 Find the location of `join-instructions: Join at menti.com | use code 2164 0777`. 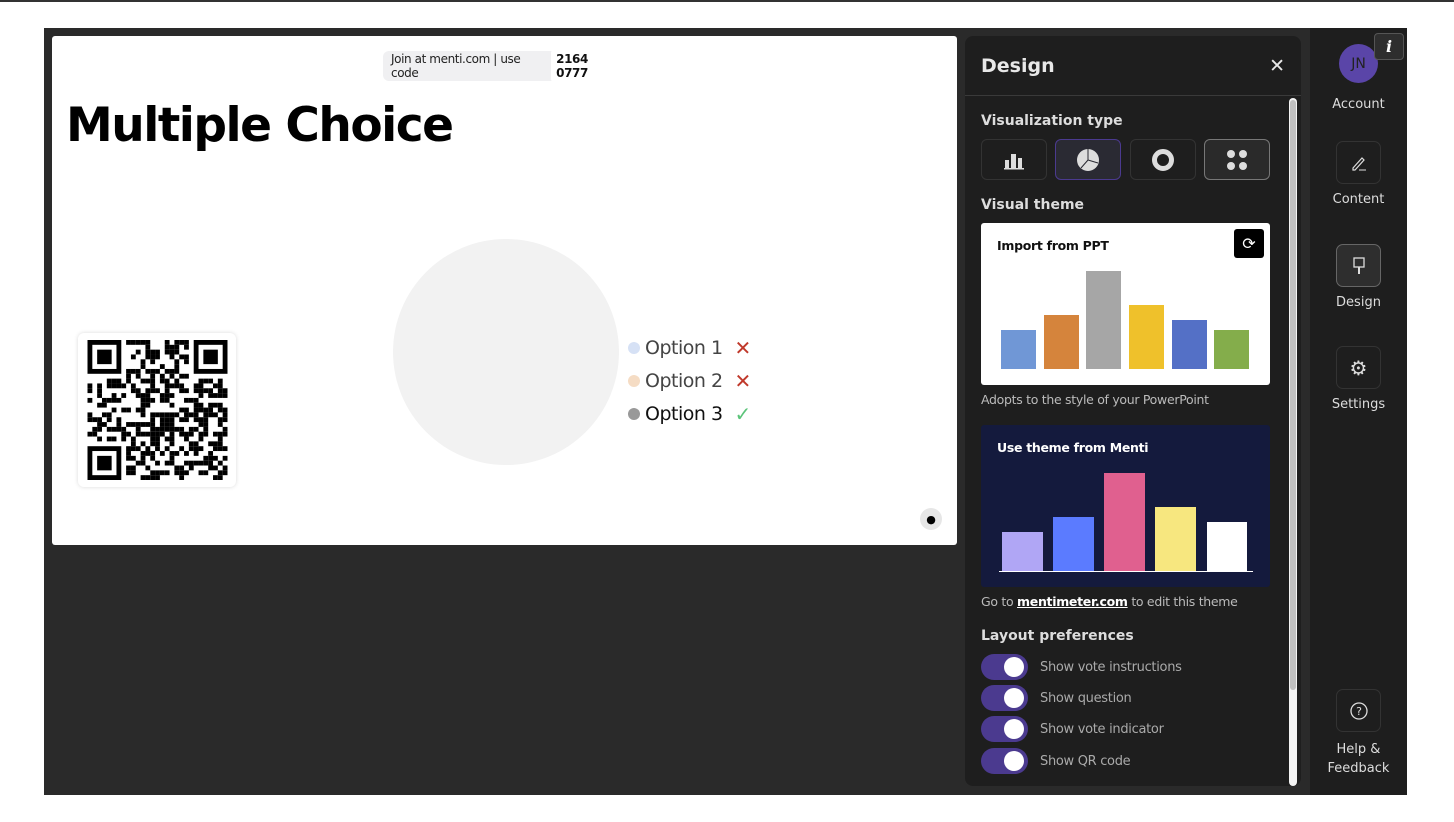

join-instructions: Join at menti.com | use code 2164 0777 is located at coordinates (504, 66).